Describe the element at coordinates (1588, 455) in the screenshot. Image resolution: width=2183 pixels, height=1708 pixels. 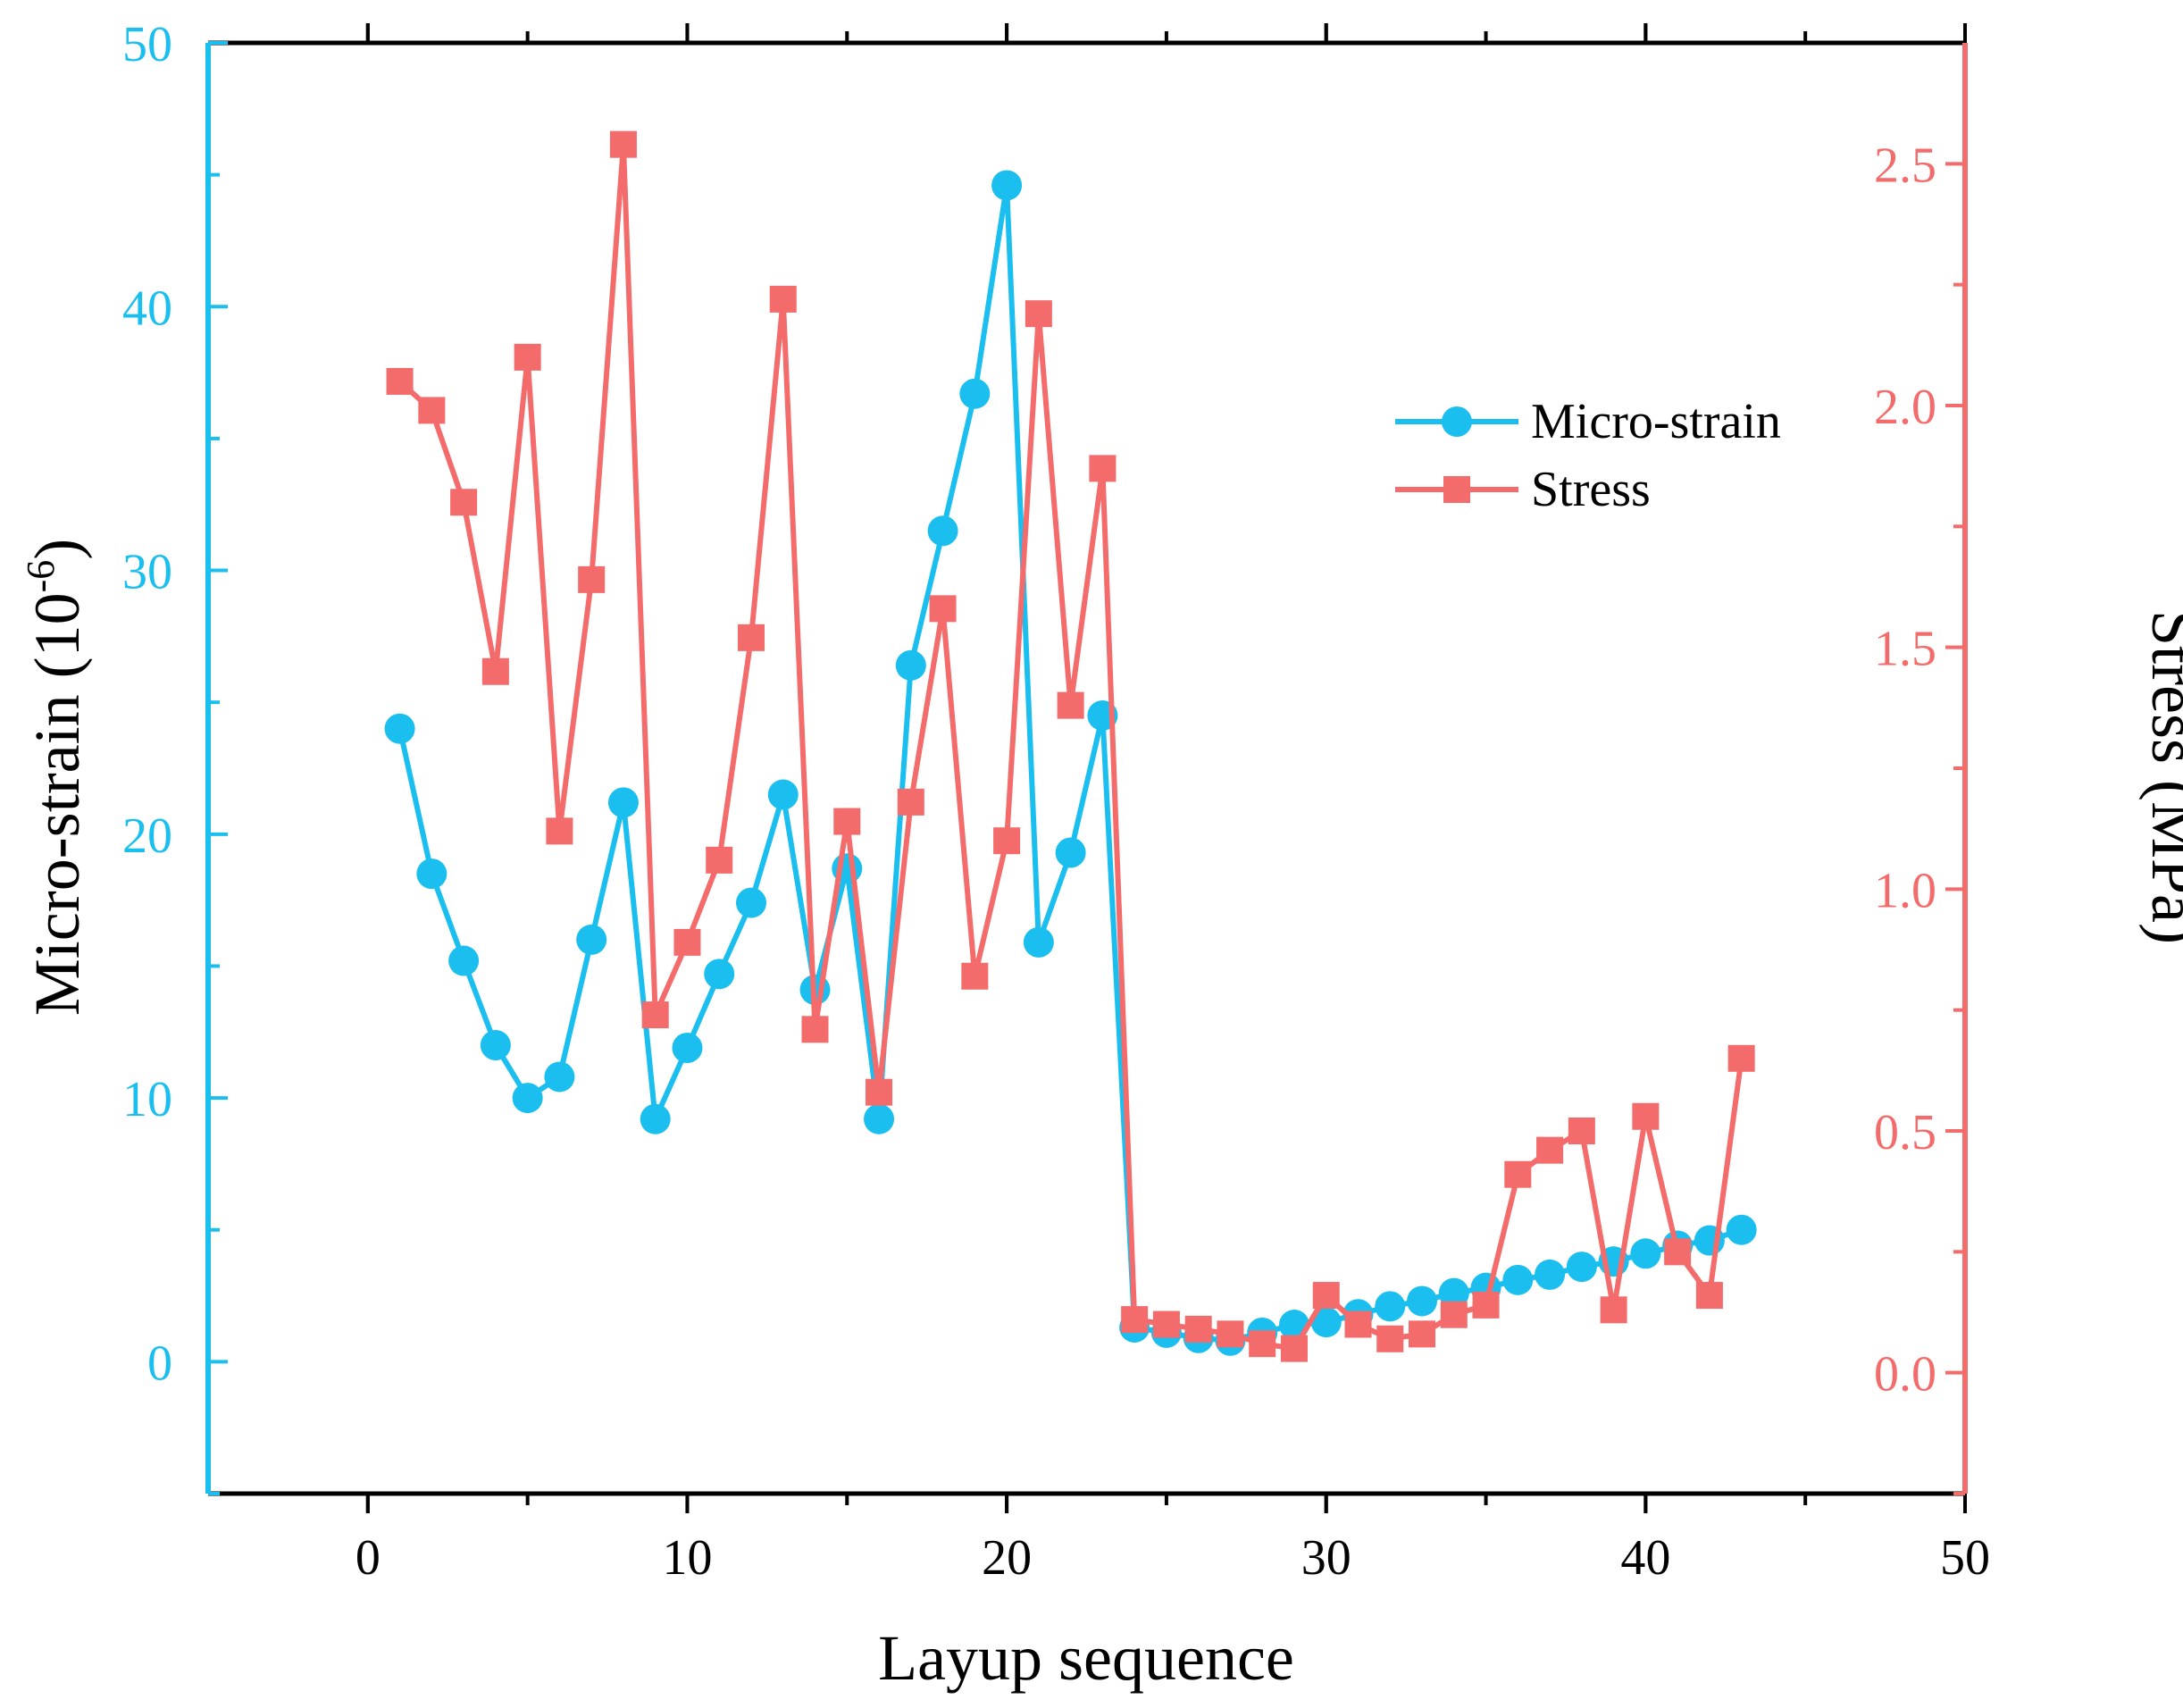
I see `legend: Micro-strain Stress` at that location.